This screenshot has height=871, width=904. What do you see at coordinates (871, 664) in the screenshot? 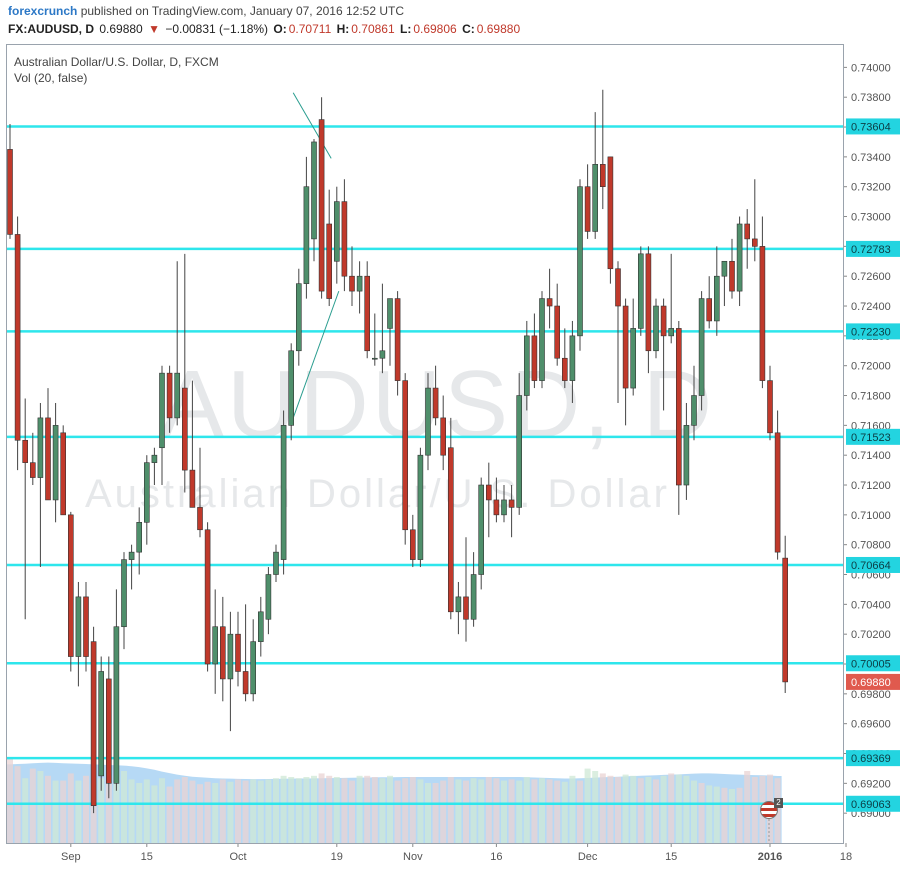
I see `level-tag-label: 0.70005` at bounding box center [871, 664].